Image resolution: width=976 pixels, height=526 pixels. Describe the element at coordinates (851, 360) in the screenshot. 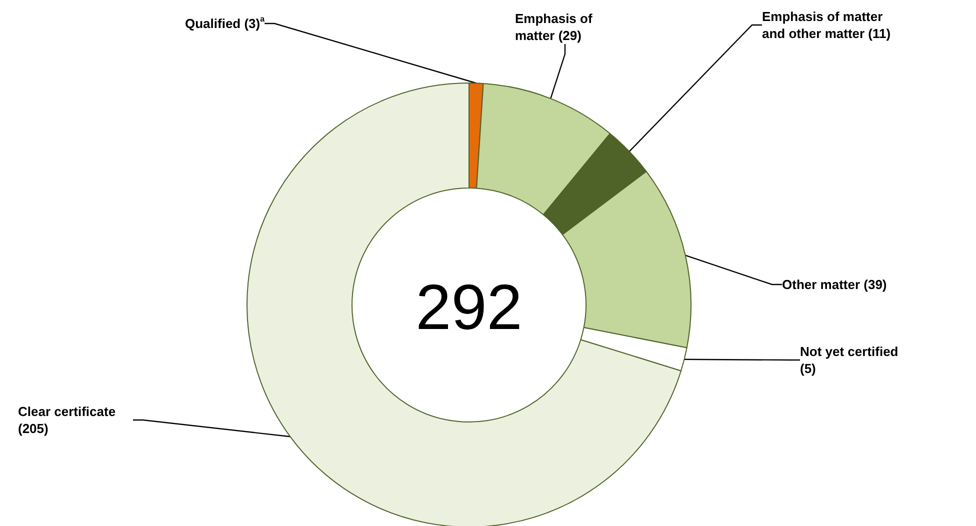

I see `slice-label: Not yet certified (5)` at that location.